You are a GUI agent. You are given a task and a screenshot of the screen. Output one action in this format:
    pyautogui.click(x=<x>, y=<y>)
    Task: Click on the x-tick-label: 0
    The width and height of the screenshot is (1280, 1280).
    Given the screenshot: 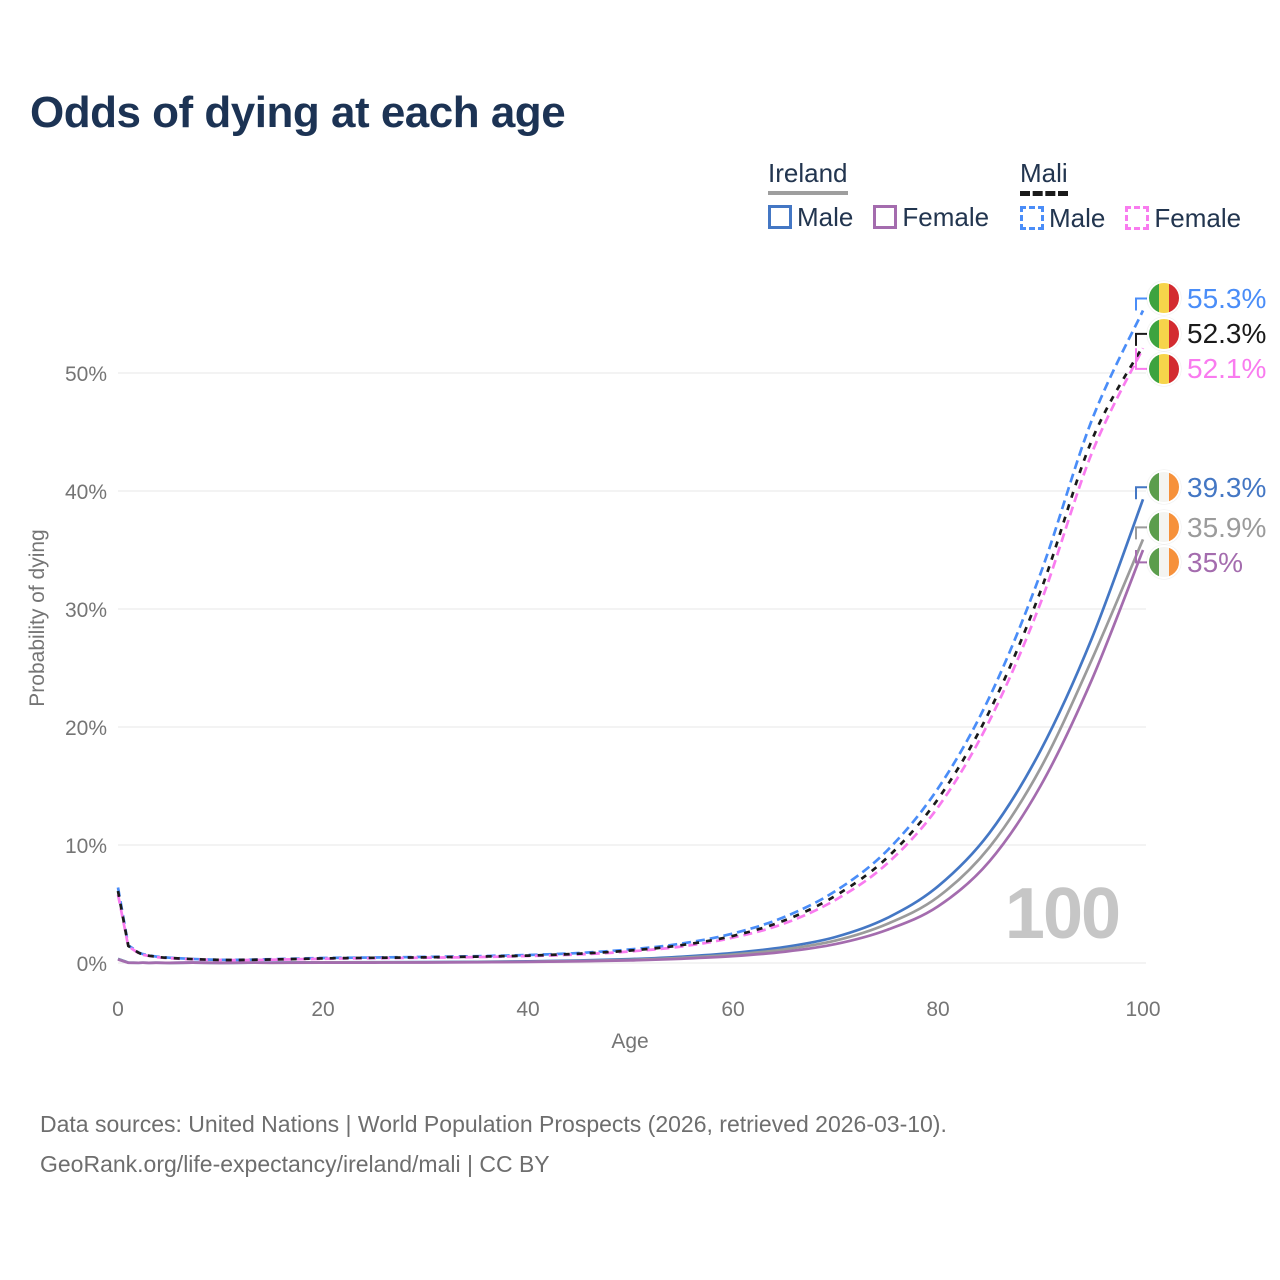 What is the action you would take?
    pyautogui.click(x=118, y=1009)
    